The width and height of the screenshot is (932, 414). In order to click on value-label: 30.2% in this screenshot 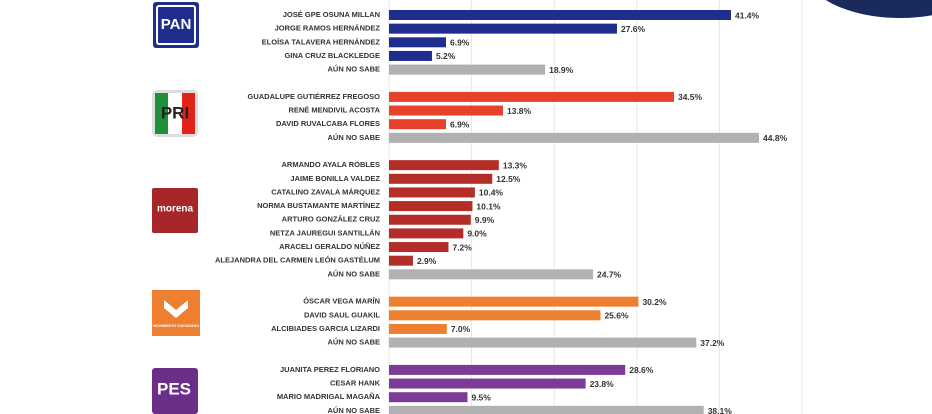, I will do `click(654, 302)`.